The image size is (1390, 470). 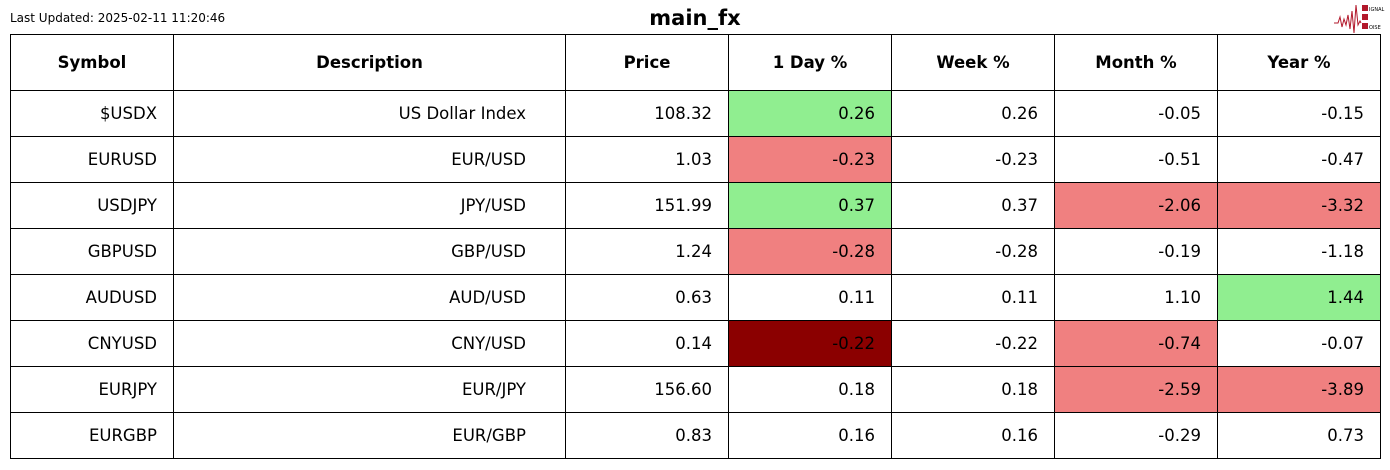 I want to click on cell-price: 156.60, so click(x=647, y=389).